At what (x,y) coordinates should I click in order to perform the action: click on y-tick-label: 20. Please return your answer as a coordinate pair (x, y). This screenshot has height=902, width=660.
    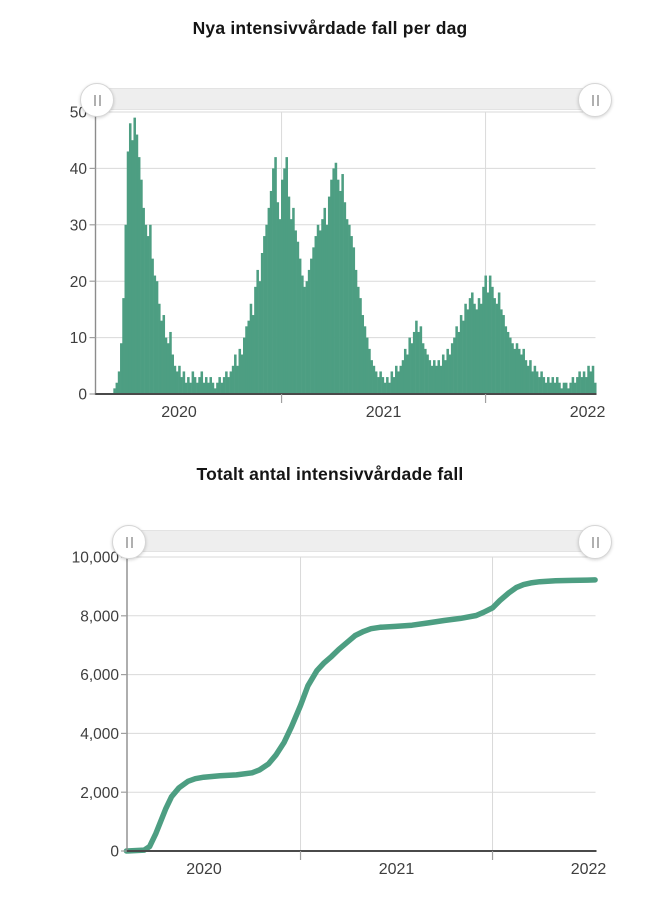
    Looking at the image, I should click on (79, 282).